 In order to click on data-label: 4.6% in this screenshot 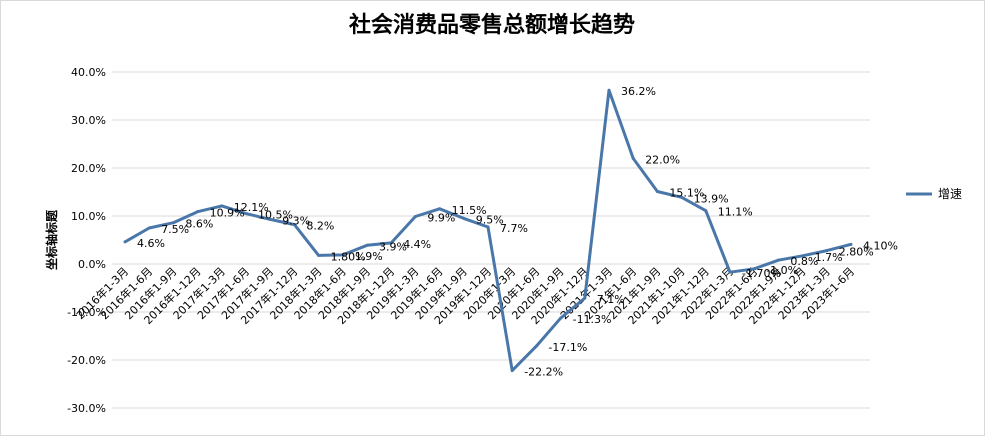, I will do `click(151, 243)`.